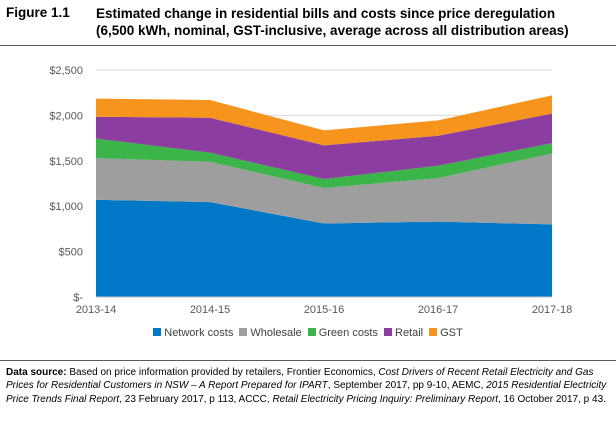 The image size is (616, 429). Describe the element at coordinates (308, 360) in the screenshot. I see `bottom-divider` at that location.